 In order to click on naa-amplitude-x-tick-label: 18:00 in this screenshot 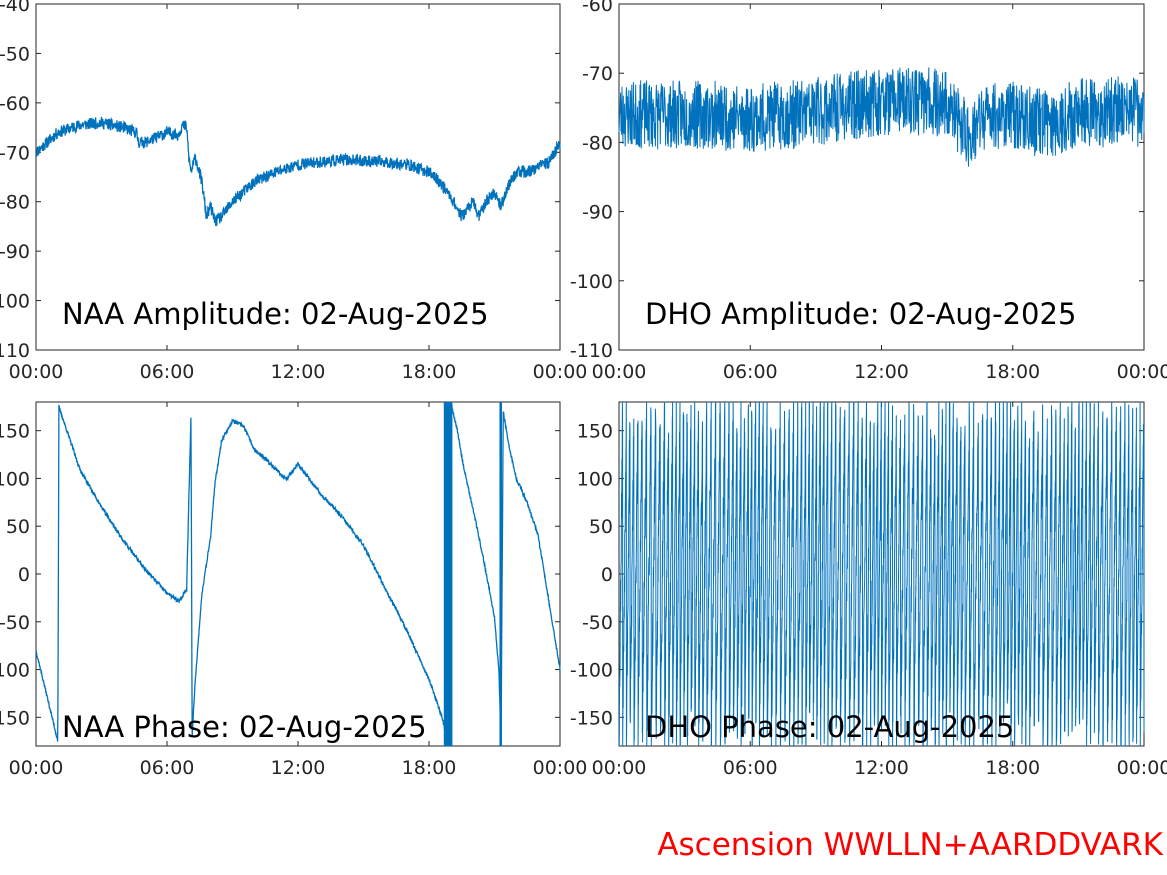, I will do `click(429, 372)`.